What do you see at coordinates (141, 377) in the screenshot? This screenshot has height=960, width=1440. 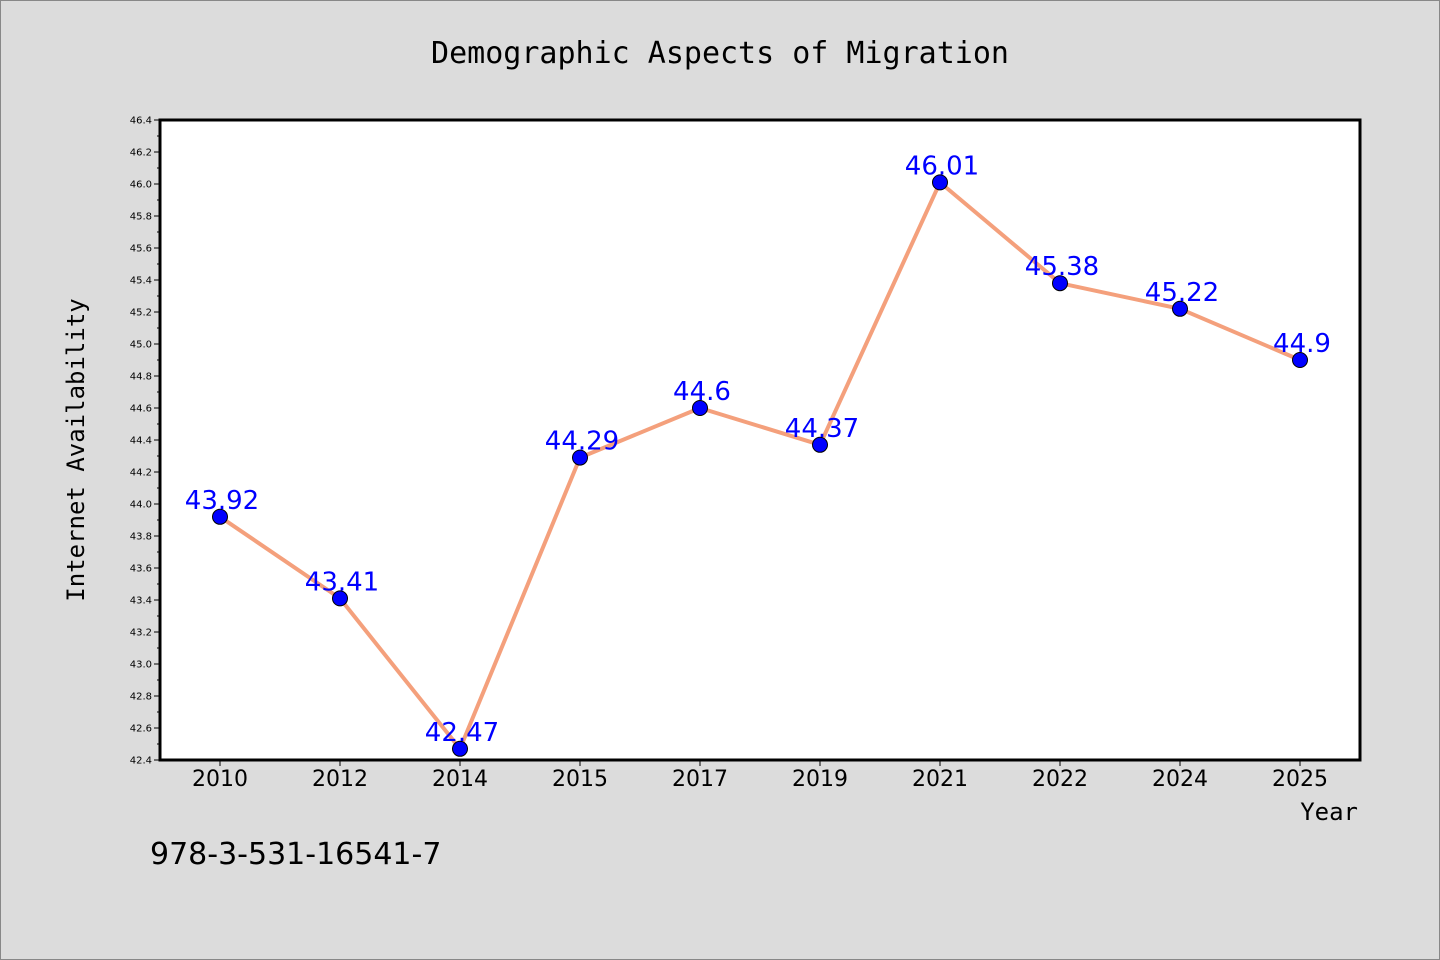 I see `y-tick-label: 44.8` at bounding box center [141, 377].